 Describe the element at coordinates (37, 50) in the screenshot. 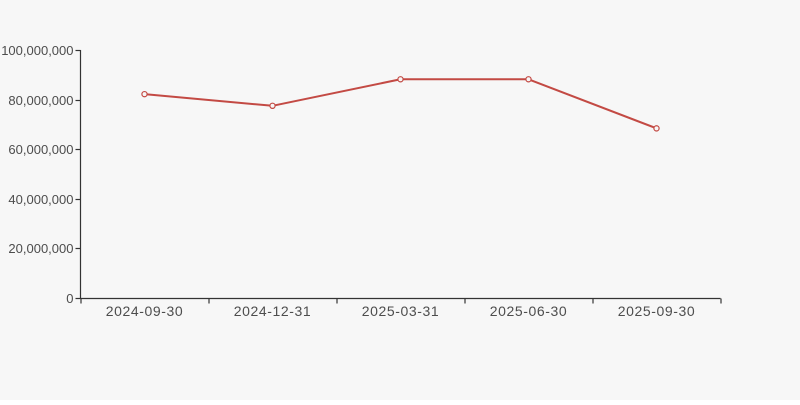

I see `y-axis-tick-label: 100,000,000` at that location.